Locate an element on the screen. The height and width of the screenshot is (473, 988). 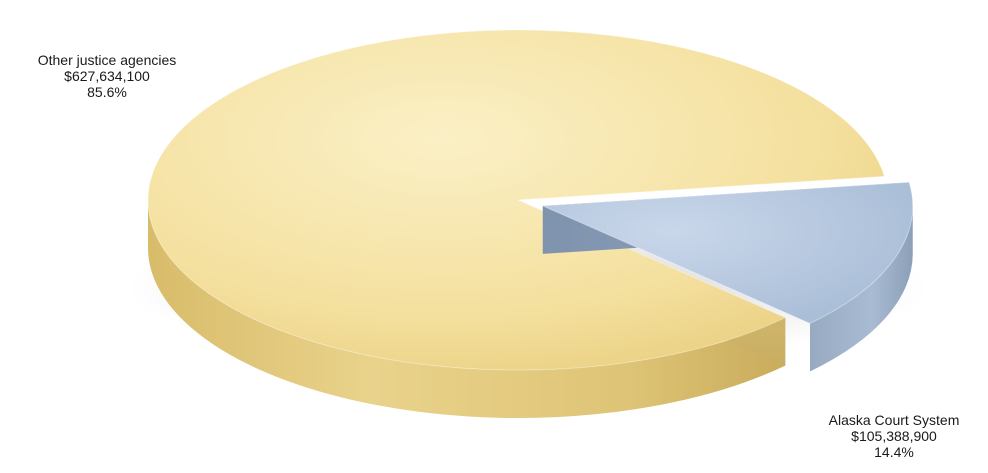
slice-label-value: $105,388,900 is located at coordinates (894, 436).